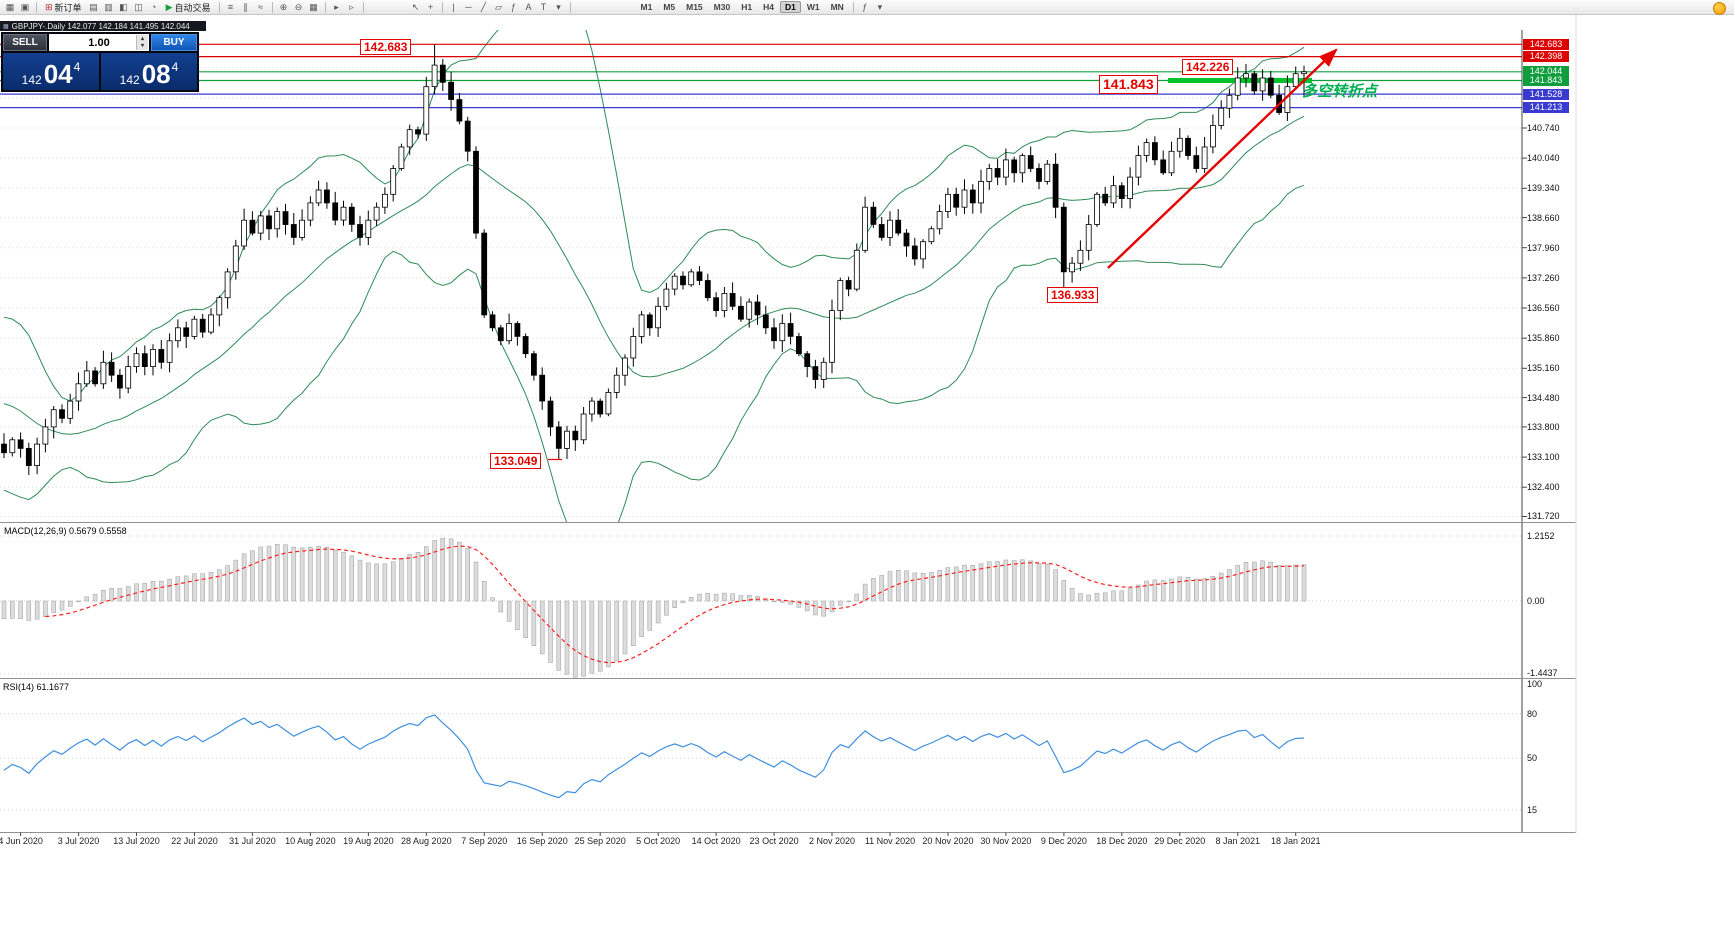  I want to click on sell-price-big: 04, so click(58, 74).